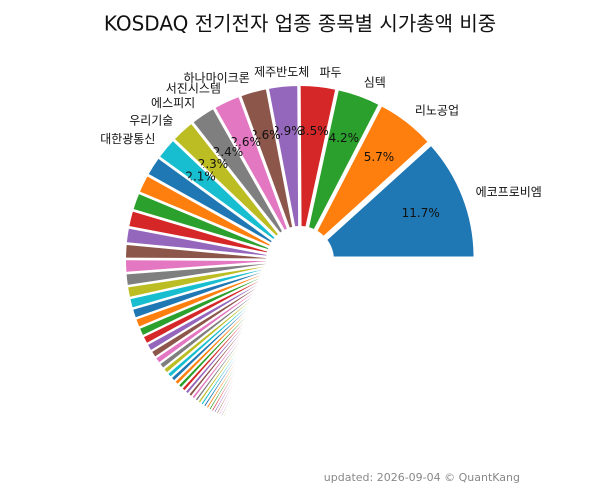  Describe the element at coordinates (127, 139) in the screenshot. I see `slice-label: 대한광통신` at that location.